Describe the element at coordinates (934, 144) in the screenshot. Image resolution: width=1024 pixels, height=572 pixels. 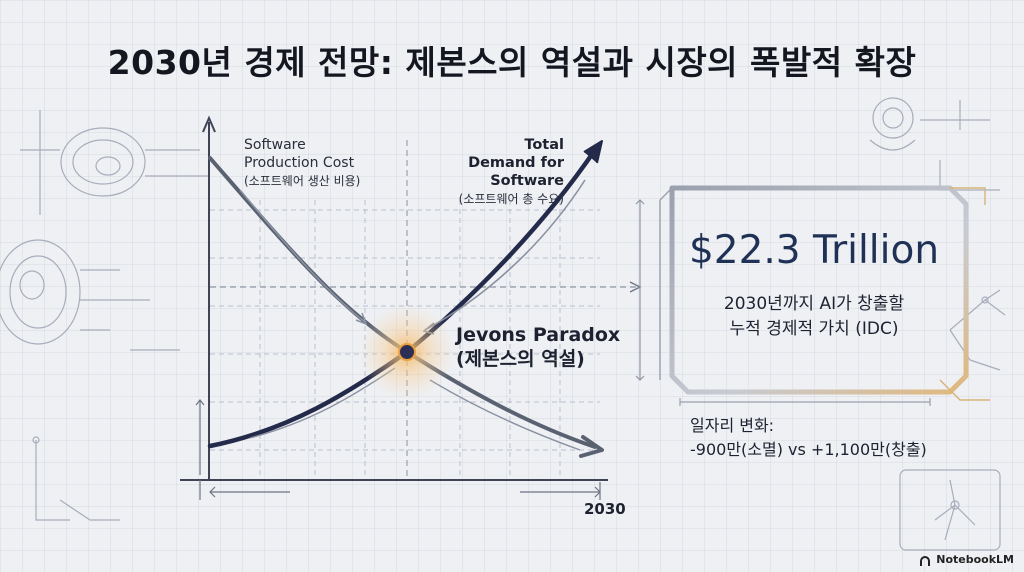
I see `cell-sketch-top-right` at that location.